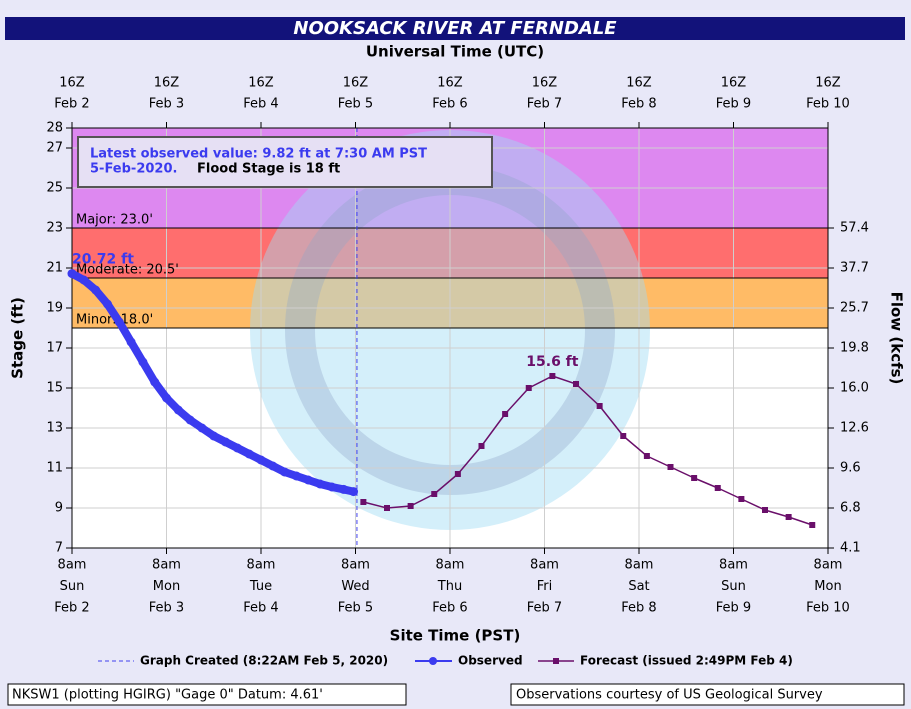 This screenshot has width=911, height=709. What do you see at coordinates (449, 608) in the screenshot?
I see `x-tick-label: Feb 6` at bounding box center [449, 608].